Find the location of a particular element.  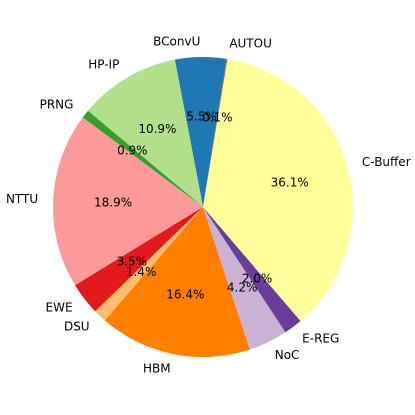

value-label: 10.9% is located at coordinates (157, 129).